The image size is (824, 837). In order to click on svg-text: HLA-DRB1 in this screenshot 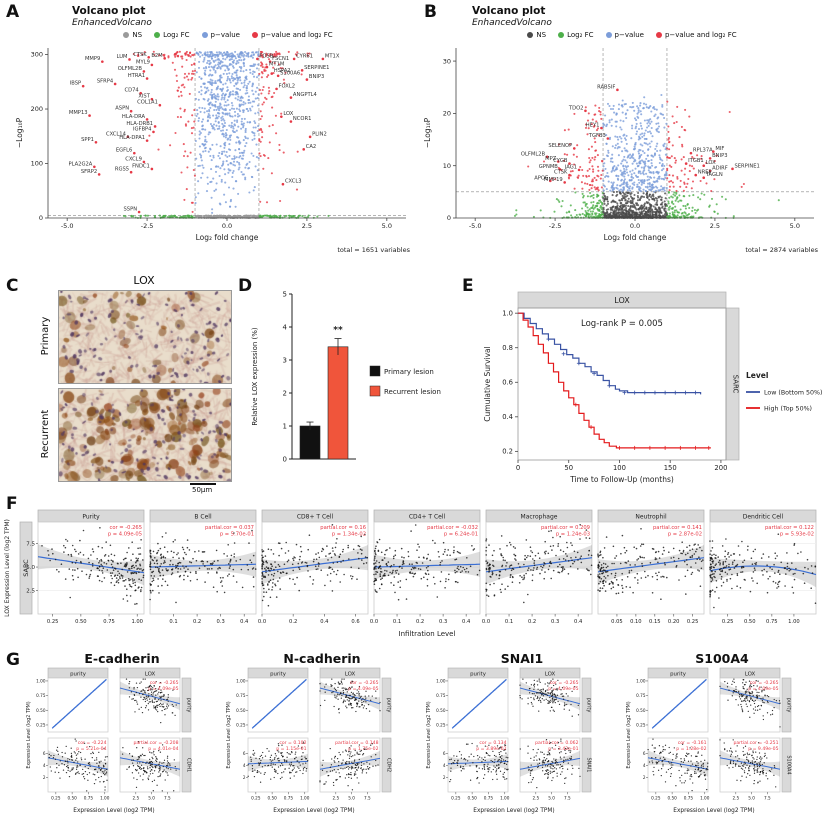, I will do `click(139, 124)`.